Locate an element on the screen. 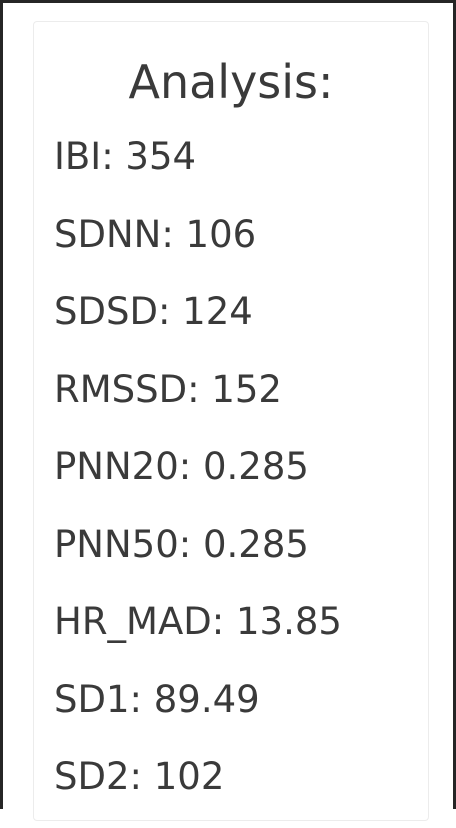 This screenshot has width=456, height=828. metric-ibi: IBI: 354 is located at coordinates (125, 156).